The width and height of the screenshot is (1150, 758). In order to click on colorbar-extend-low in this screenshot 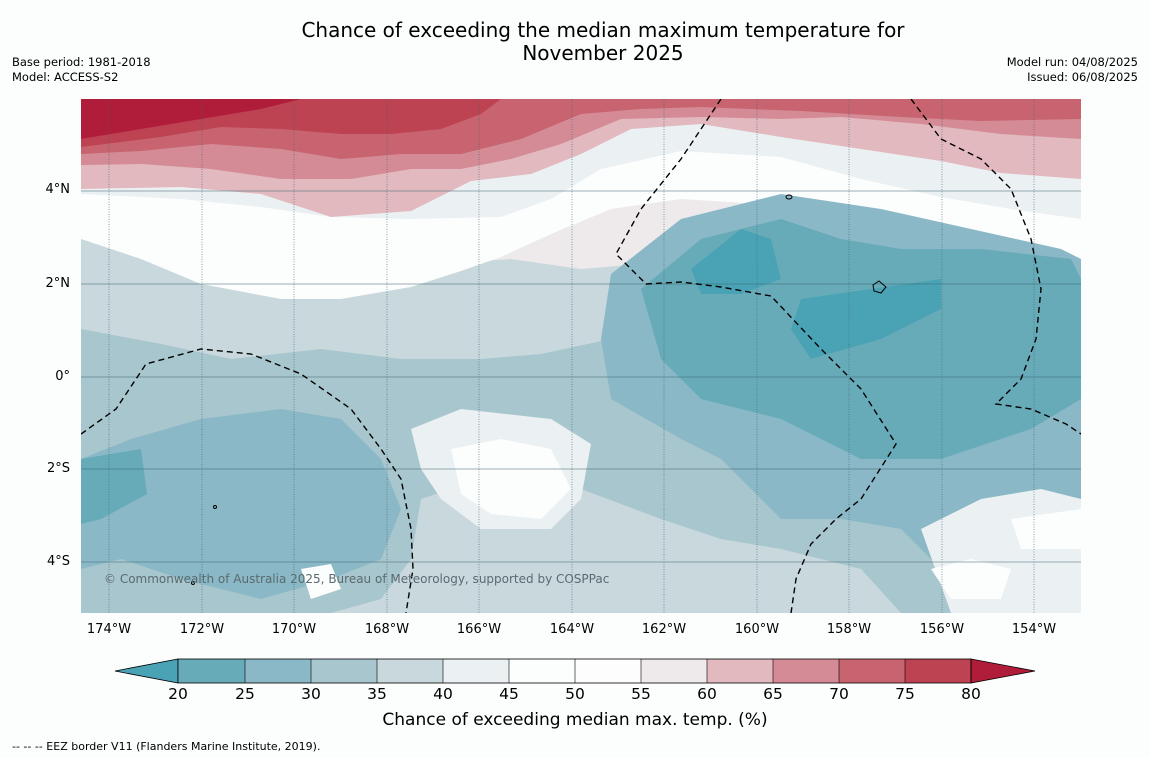, I will do `click(146, 671)`.